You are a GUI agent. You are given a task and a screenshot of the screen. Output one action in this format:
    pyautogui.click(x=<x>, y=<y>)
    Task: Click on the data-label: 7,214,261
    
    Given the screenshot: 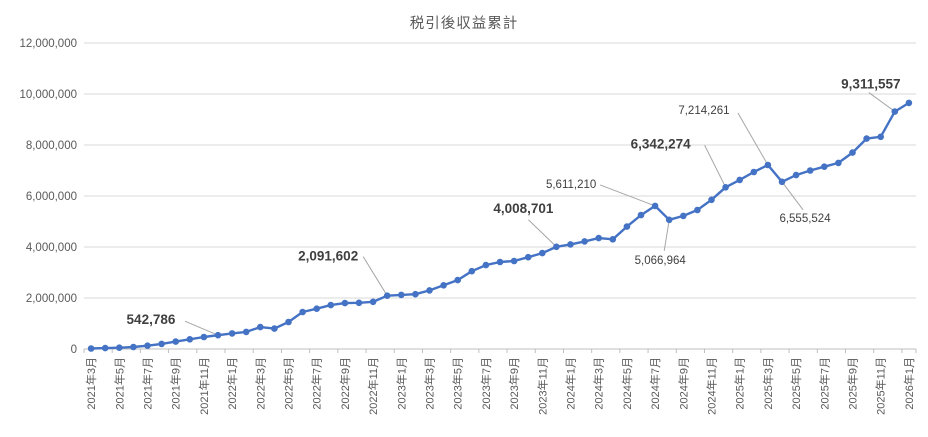 What is the action you would take?
    pyautogui.click(x=703, y=111)
    